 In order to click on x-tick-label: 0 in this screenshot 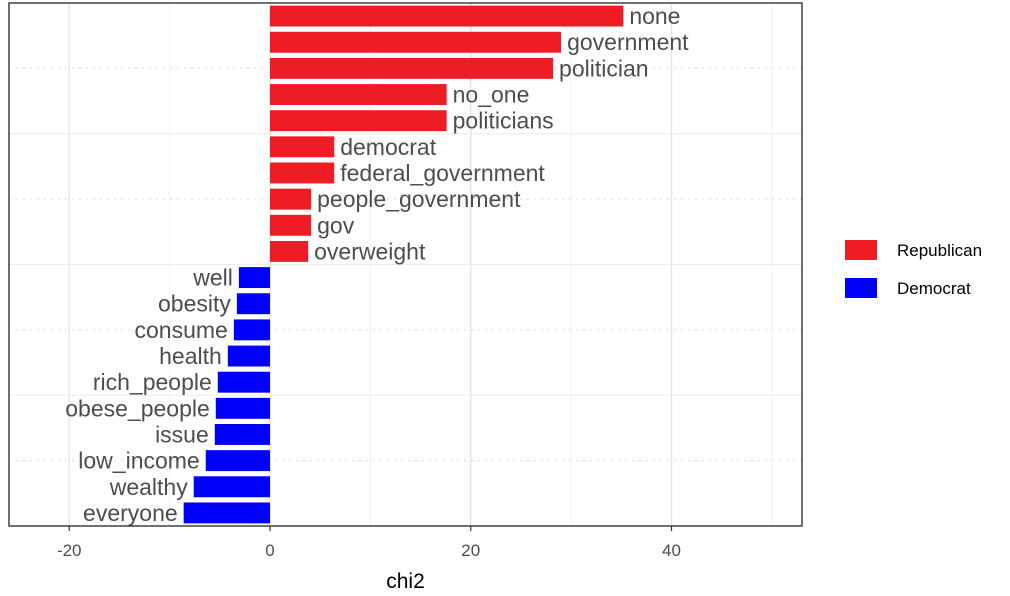, I will do `click(269, 550)`.